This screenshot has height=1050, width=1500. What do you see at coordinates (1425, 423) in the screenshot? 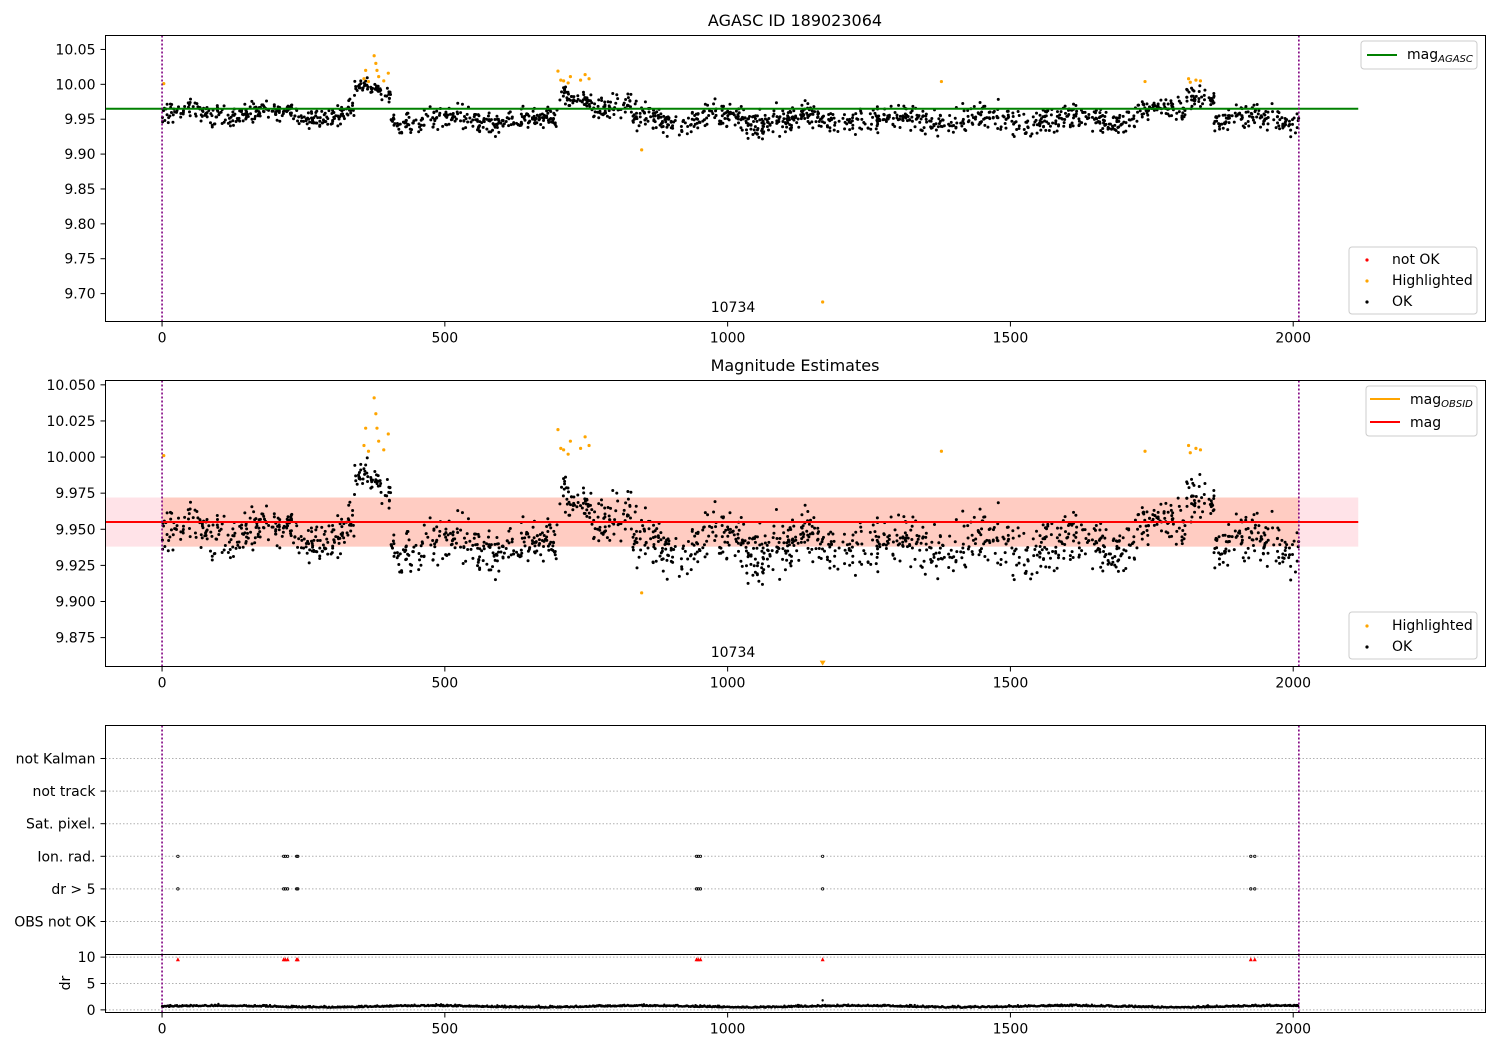
I see `legend-mag-label2: mag` at bounding box center [1425, 423].